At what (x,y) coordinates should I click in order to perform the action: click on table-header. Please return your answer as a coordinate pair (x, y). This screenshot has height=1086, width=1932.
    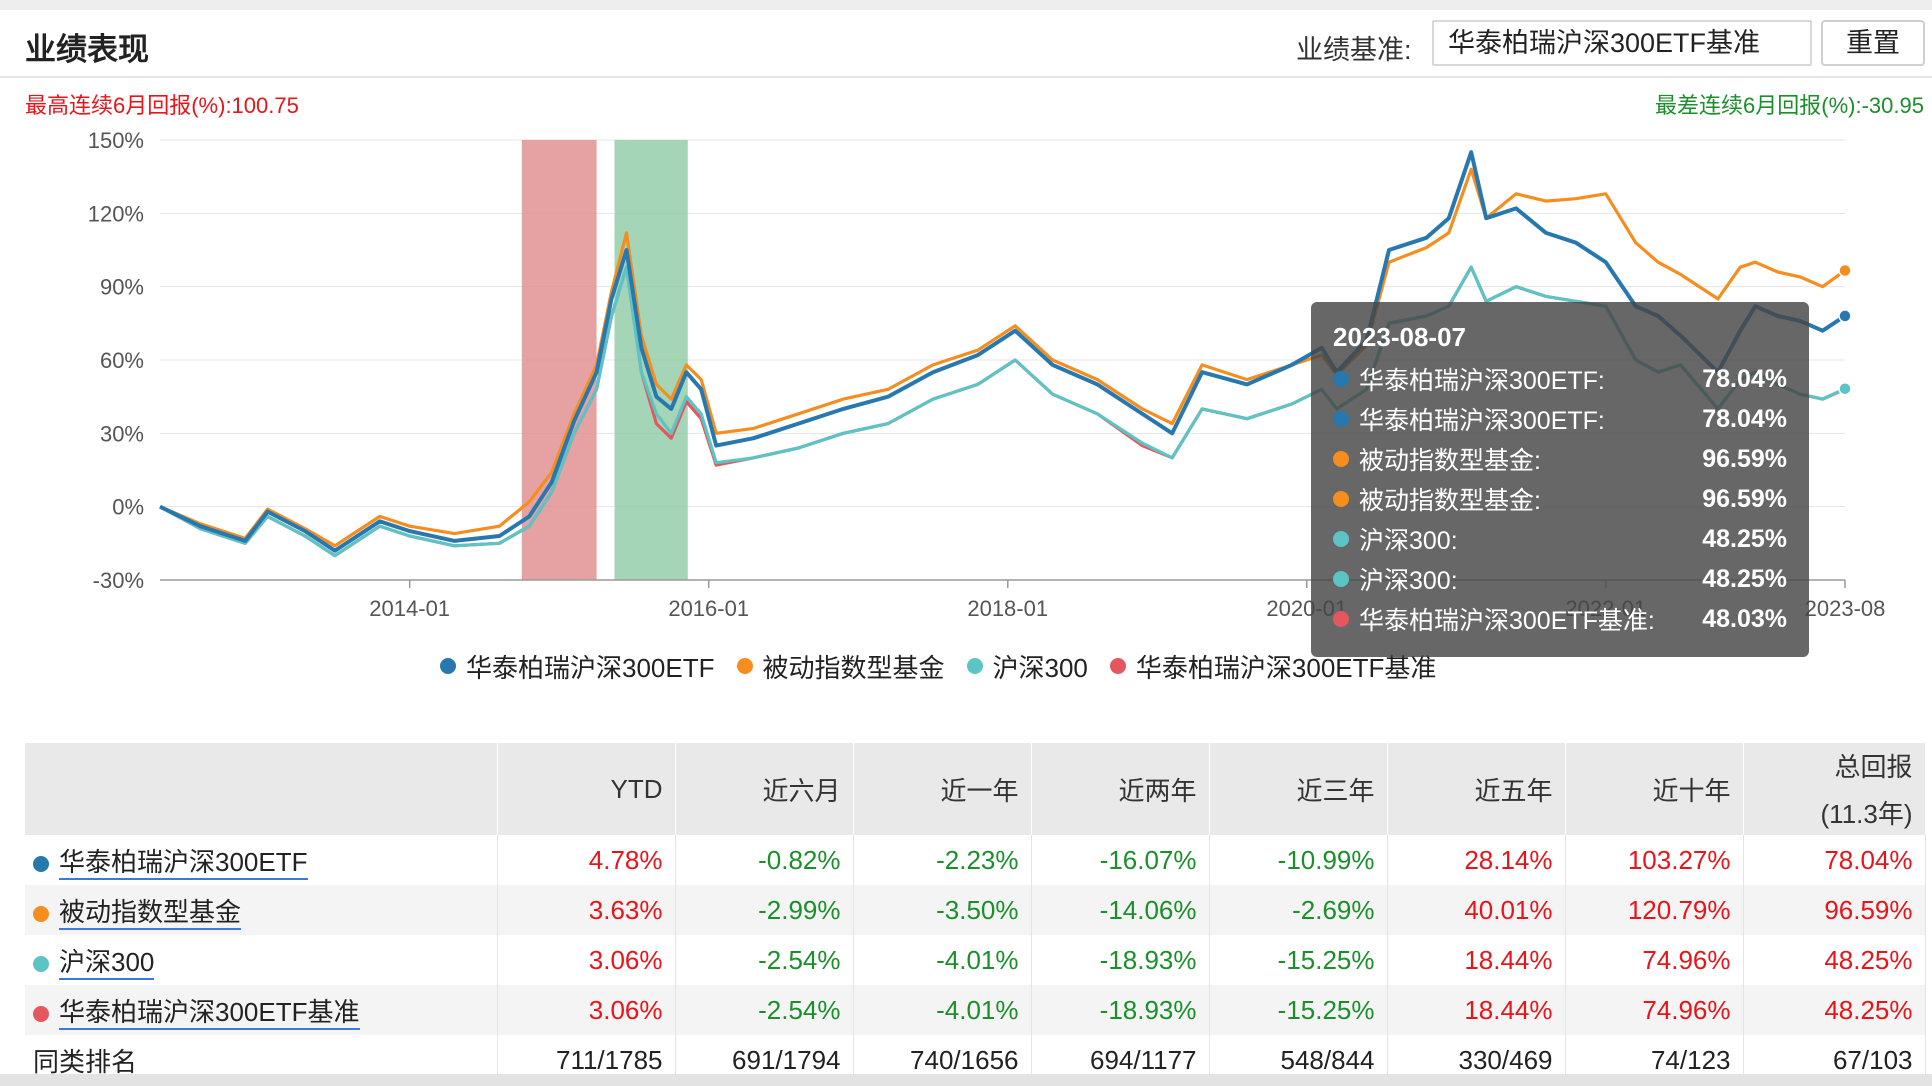
    Looking at the image, I should click on (261, 789).